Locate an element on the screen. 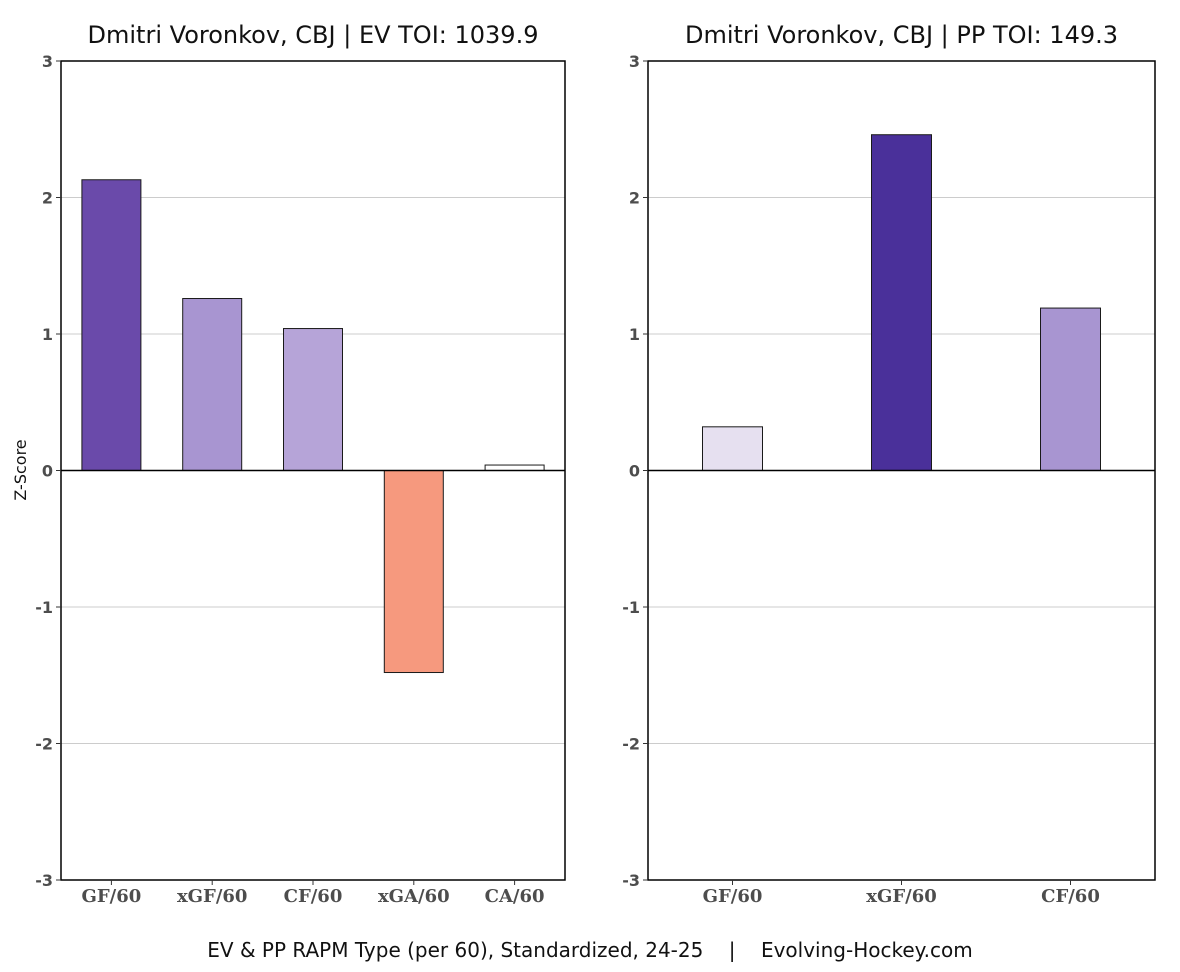  x-tick-label: CA/60 is located at coordinates (515, 896).